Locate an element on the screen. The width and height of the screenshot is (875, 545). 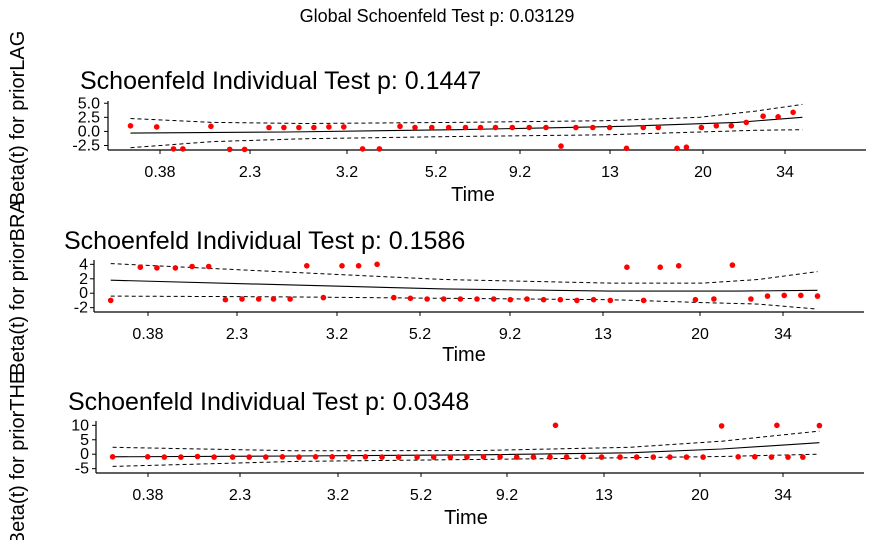
x-tick-label: 0.38 is located at coordinates (159, 172).